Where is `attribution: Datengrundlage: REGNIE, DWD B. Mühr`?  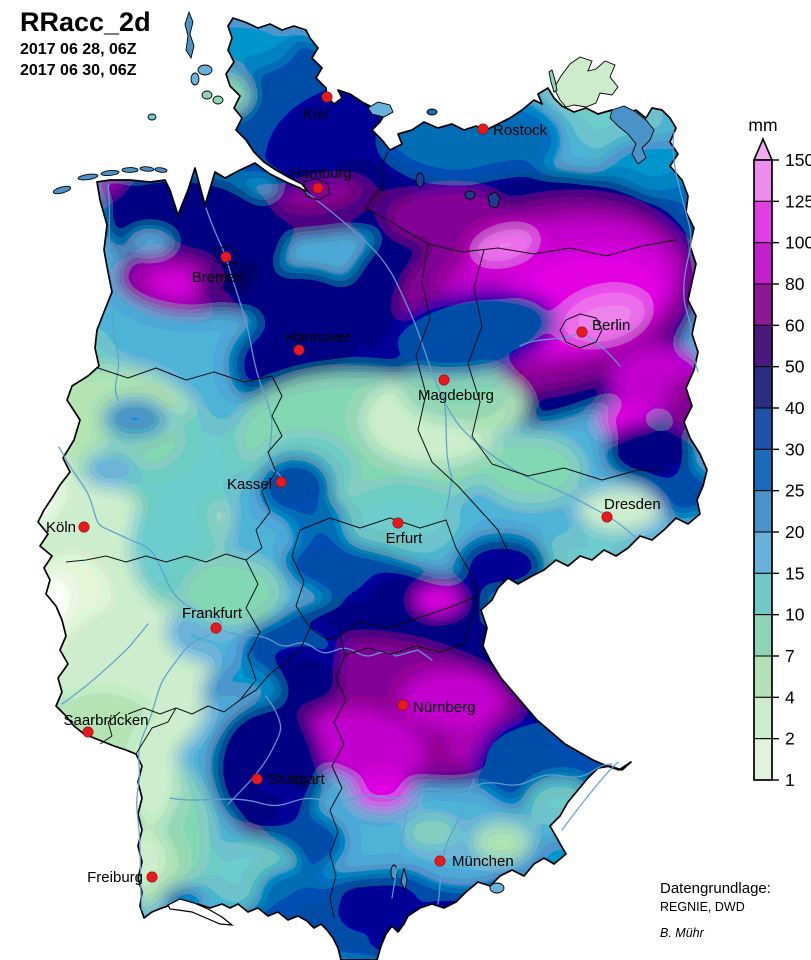
attribution: Datengrundlage: REGNIE, DWD B. Mühr is located at coordinates (715, 911).